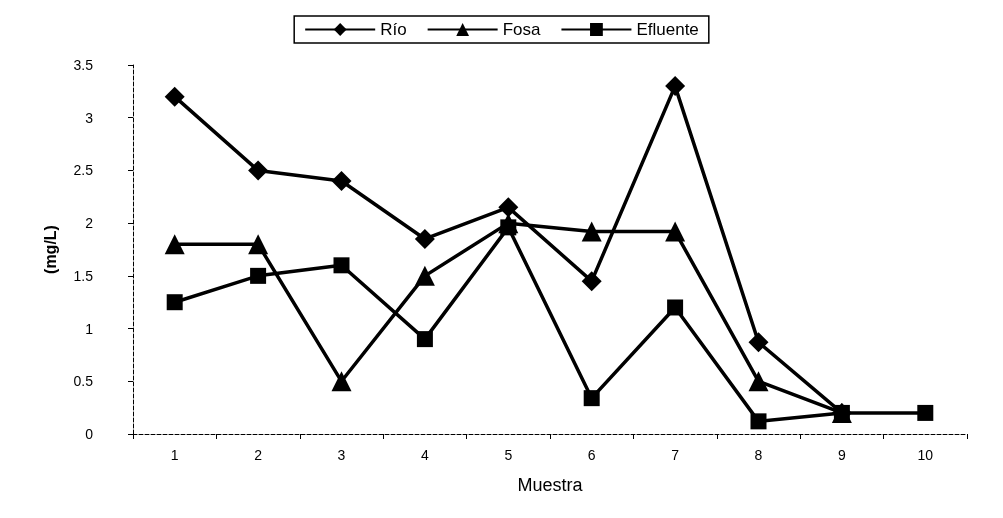 This screenshot has height=518, width=1003. What do you see at coordinates (591, 455) in the screenshot?
I see `x-tick-label: 6` at bounding box center [591, 455].